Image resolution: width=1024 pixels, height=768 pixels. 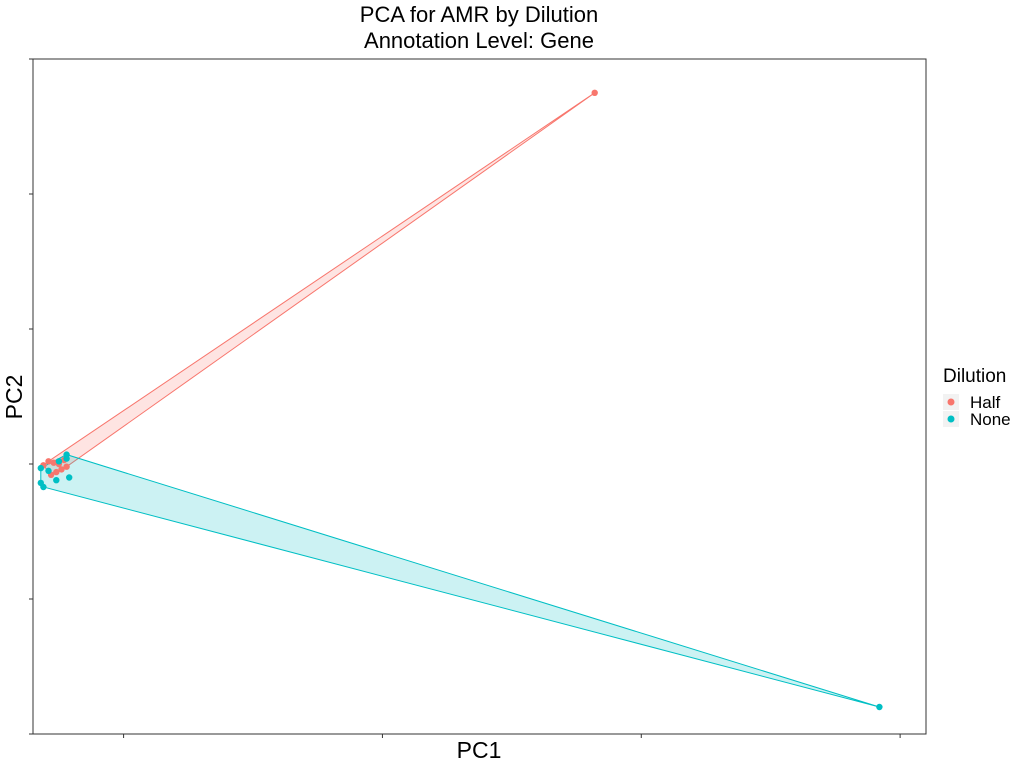 What do you see at coordinates (951, 402) in the screenshot?
I see `legend-key-half` at bounding box center [951, 402].